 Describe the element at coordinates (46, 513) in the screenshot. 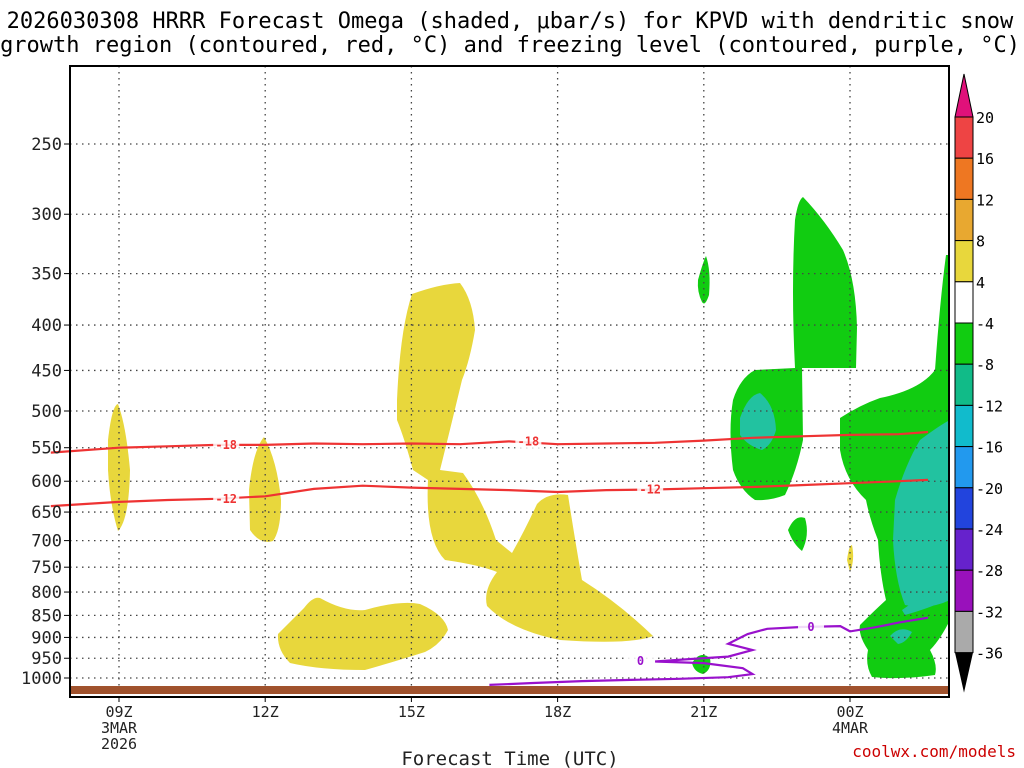

I see `y-tick-label-650: 650` at that location.